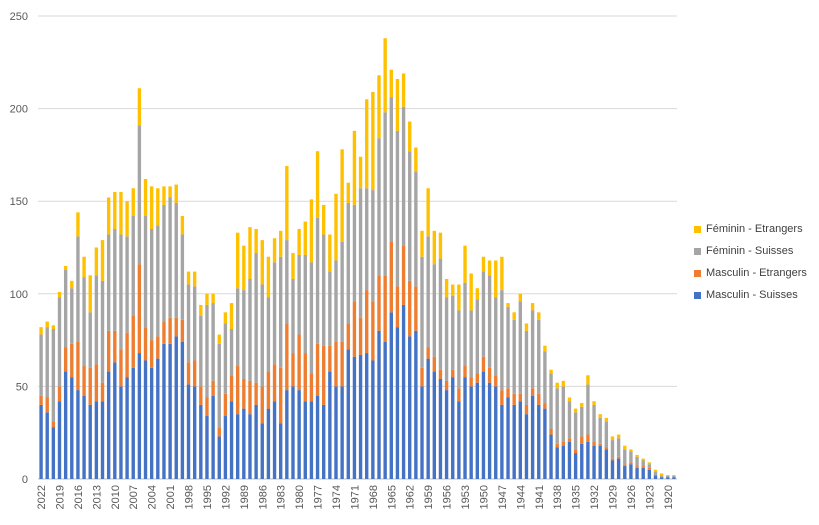 This screenshot has height=525, width=819. I want to click on legend-swatch, so click(697, 273).